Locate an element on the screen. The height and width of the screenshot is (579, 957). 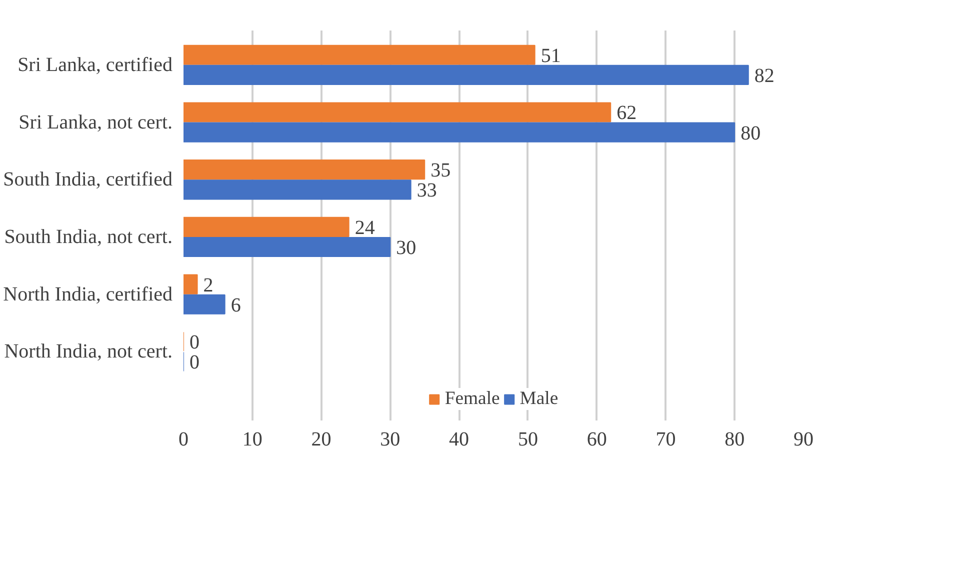
y-tick-label: South India, not cert. is located at coordinates (88, 237).